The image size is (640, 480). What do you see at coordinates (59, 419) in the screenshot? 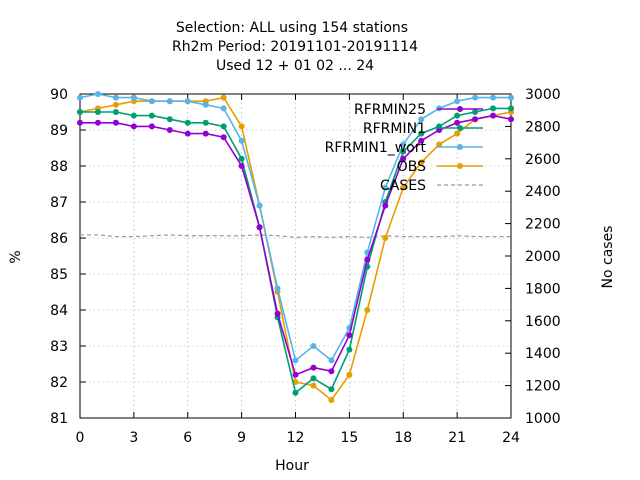
I see `y-tick-label: 81` at bounding box center [59, 419].